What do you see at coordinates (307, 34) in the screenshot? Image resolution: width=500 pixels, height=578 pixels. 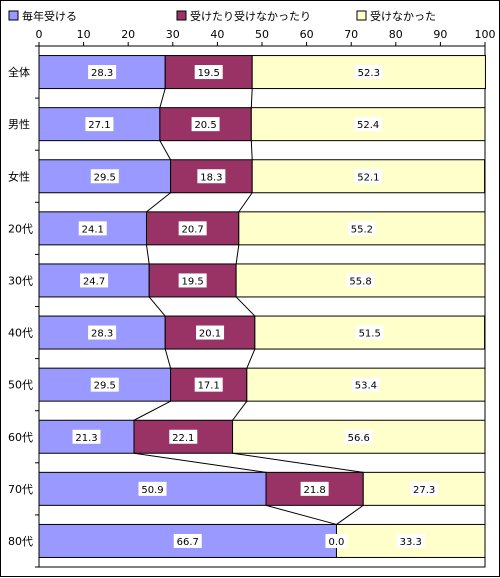 I see `x-tick-label: 60` at bounding box center [307, 34].